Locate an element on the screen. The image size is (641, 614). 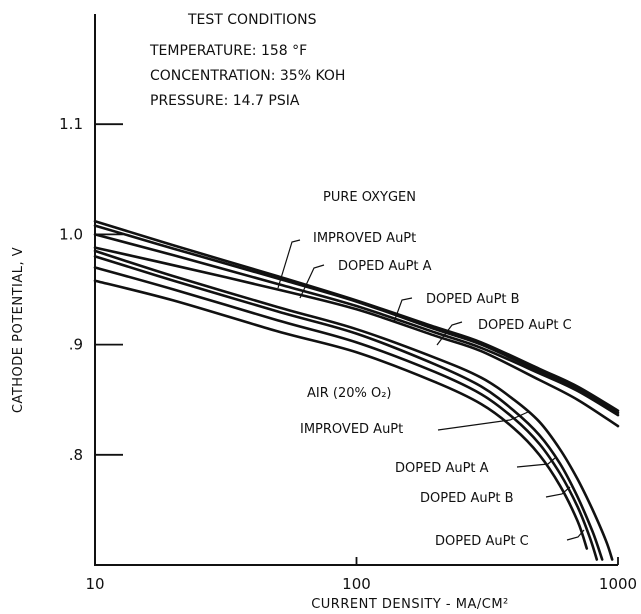
leader-air-improved is located at coordinates (483, 421).